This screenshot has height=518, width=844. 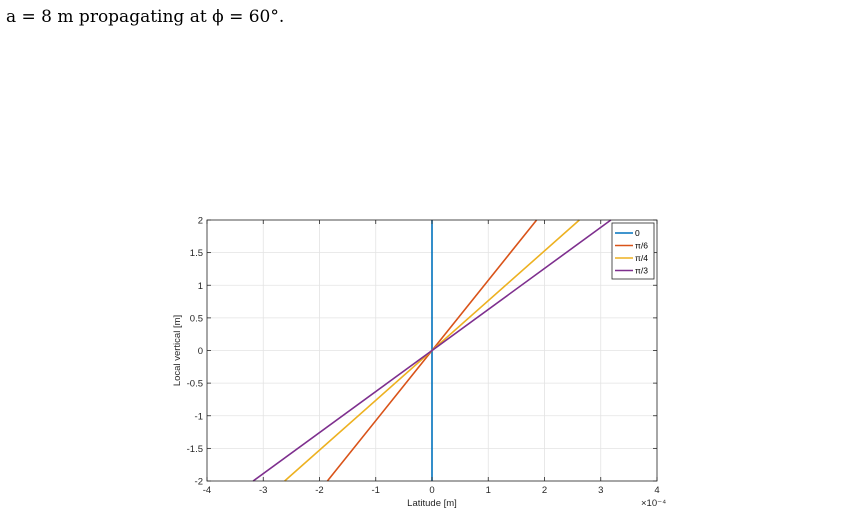 I want to click on legend-label-3: π/3, so click(x=641, y=271).